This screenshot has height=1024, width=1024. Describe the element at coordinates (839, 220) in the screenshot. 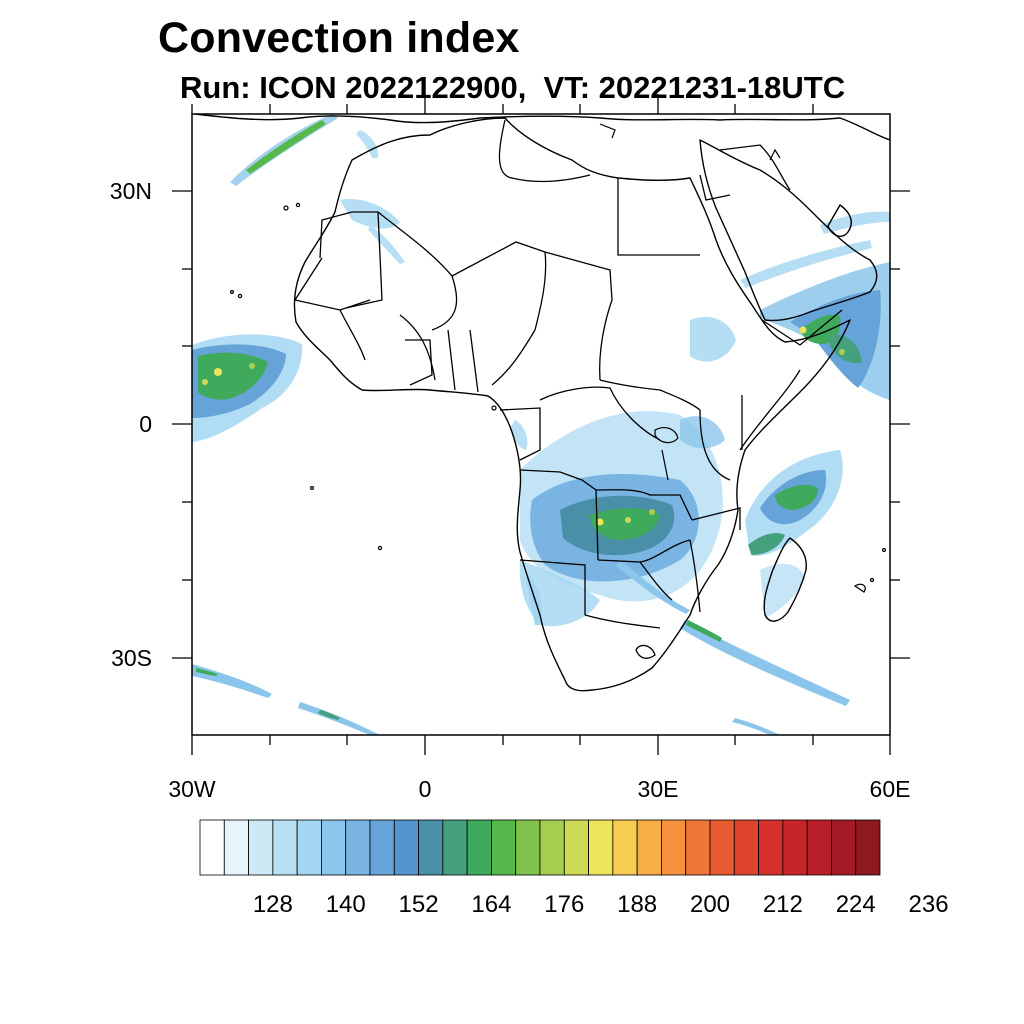

I see `persian-gulf` at that location.